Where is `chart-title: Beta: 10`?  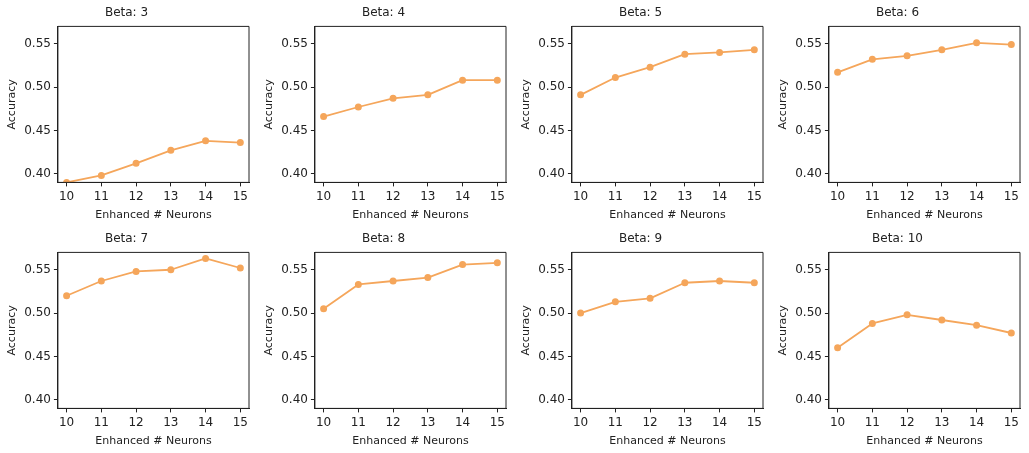
chart-title: Beta: 10 is located at coordinates (897, 238).